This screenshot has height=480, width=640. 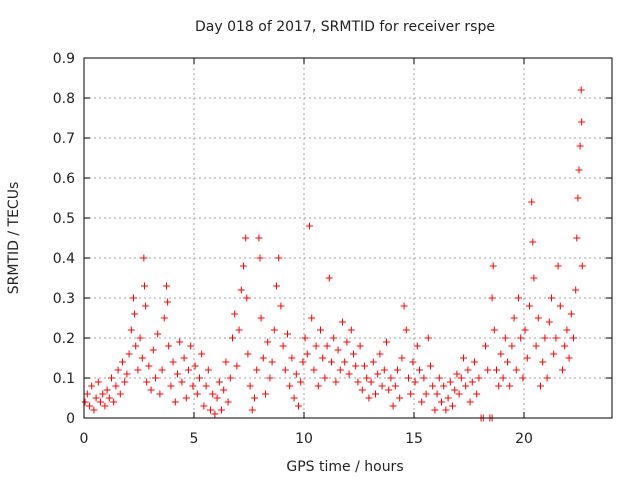 What do you see at coordinates (64, 179) in the screenshot?
I see `y-tick-label: 0.6` at bounding box center [64, 179].